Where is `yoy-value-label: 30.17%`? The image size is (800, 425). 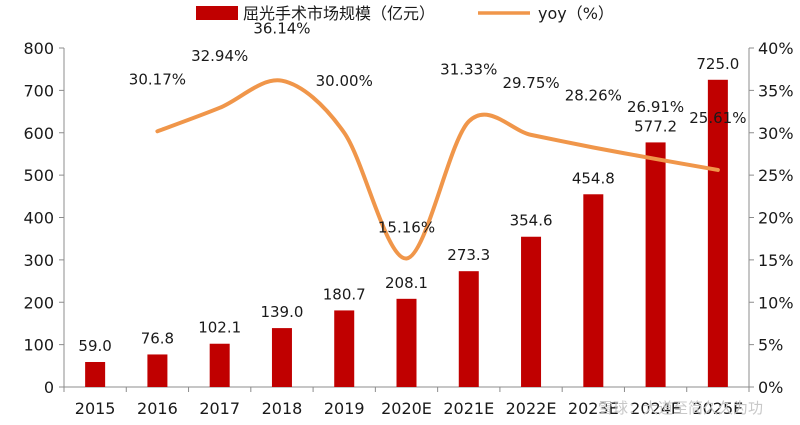 yoy-value-label: 30.17% is located at coordinates (157, 79).